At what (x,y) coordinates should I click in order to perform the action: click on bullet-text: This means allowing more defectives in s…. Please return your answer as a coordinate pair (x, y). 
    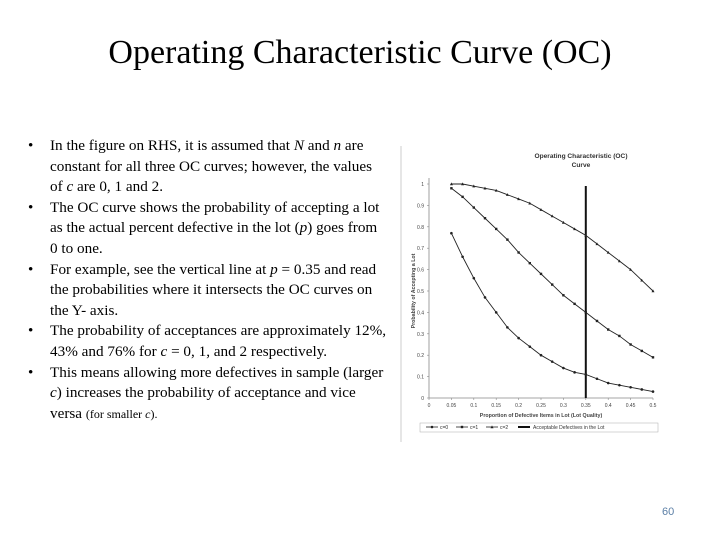
    Looking at the image, I should click on (217, 372).